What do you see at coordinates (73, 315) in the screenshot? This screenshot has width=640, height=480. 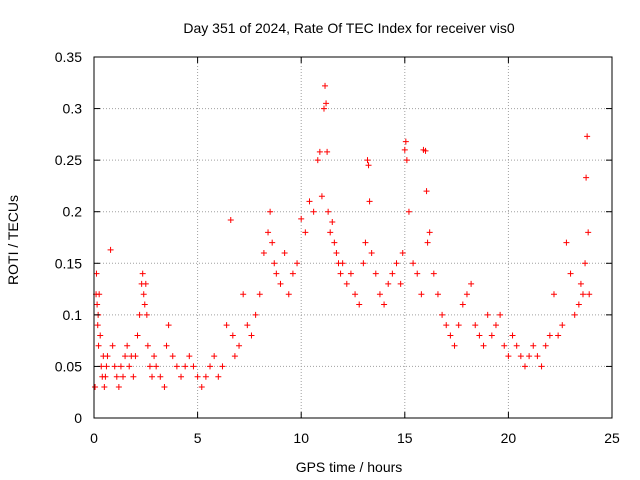 I see `y-tick-label: 0.1` at bounding box center [73, 315].